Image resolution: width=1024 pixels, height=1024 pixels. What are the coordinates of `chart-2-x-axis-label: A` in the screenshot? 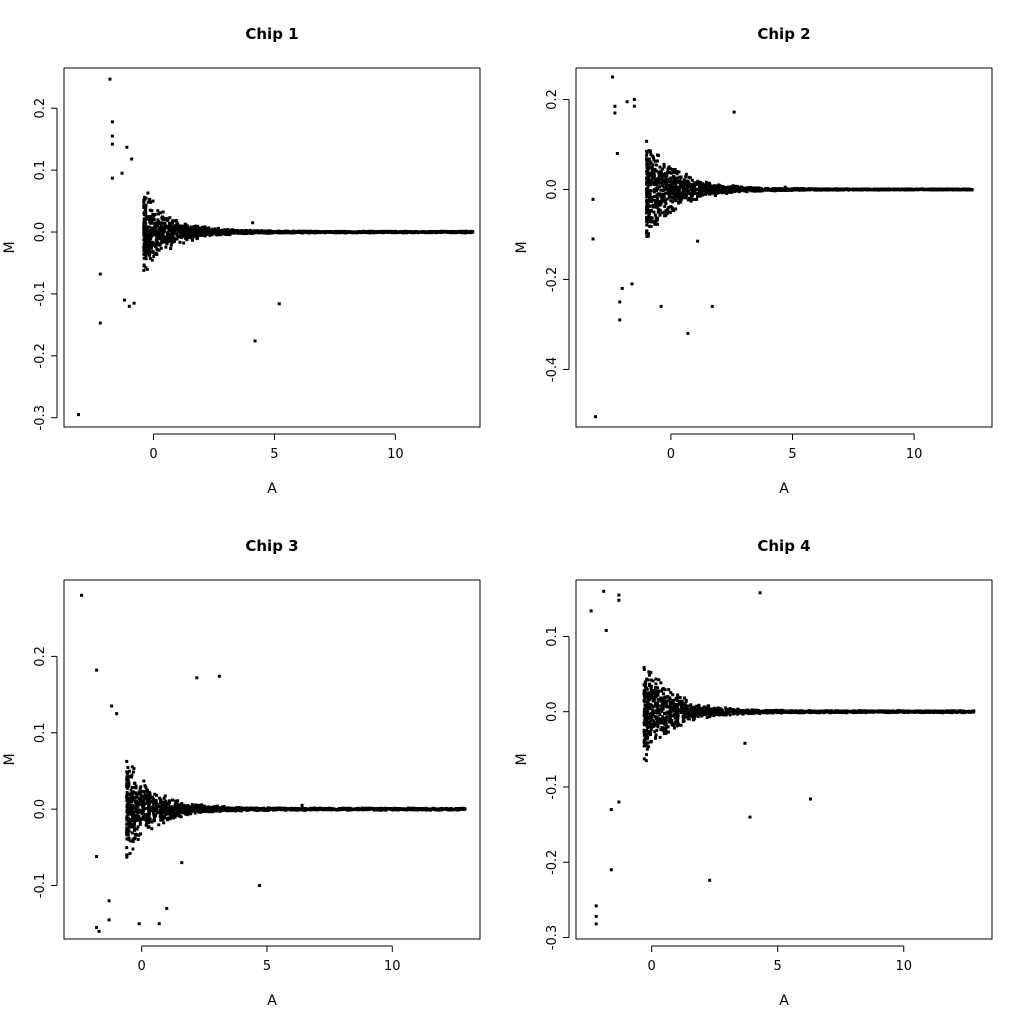 It's located at (784, 489).